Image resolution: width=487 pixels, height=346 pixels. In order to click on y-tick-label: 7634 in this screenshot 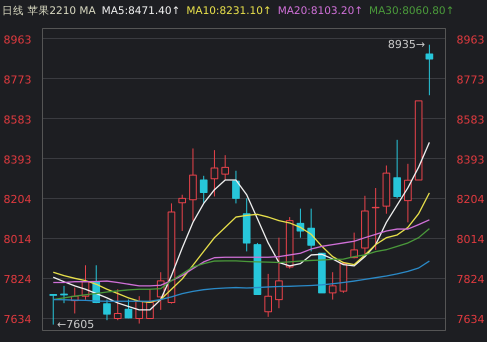, I will do `click(18, 319)`.